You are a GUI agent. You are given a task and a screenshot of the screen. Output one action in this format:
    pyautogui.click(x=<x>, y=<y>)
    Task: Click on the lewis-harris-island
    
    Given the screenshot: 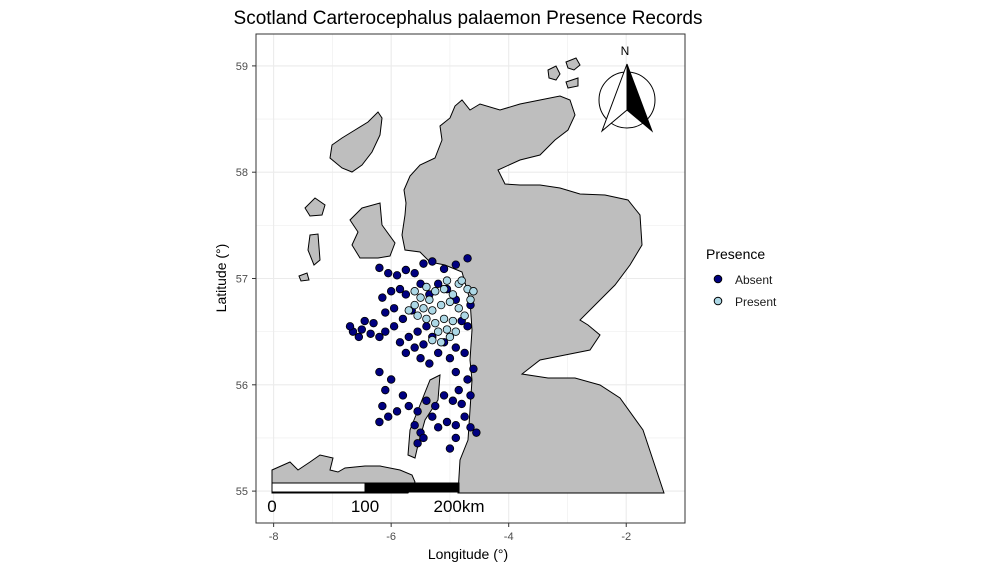 What is the action you would take?
    pyautogui.click(x=356, y=142)
    